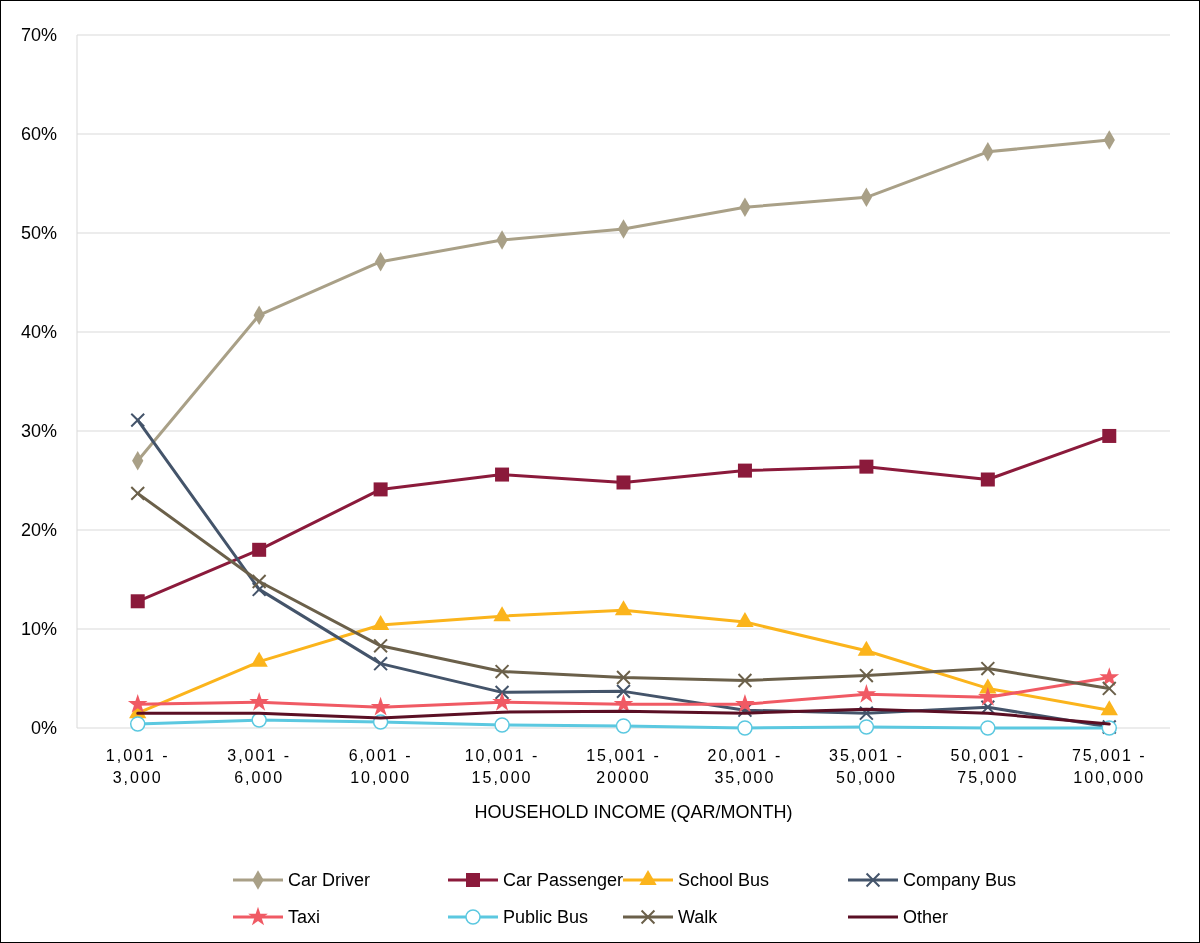 Image resolution: width=1200 pixels, height=943 pixels. Describe the element at coordinates (563, 880) in the screenshot. I see `legend-label: Car Passenger` at that location.